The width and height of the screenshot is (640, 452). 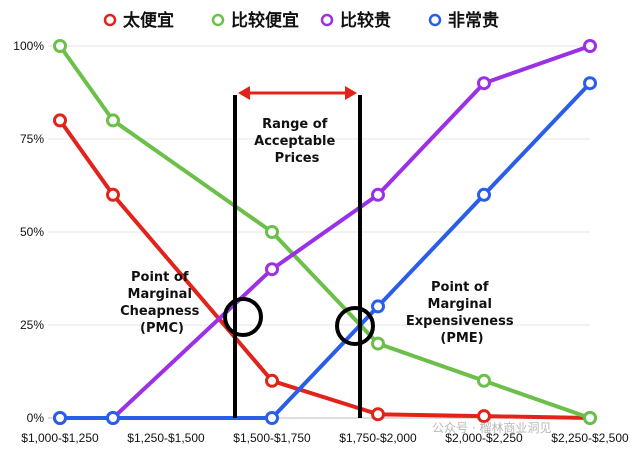 What do you see at coordinates (297, 158) in the screenshot?
I see `range-label-line-3: Prices` at bounding box center [297, 158].